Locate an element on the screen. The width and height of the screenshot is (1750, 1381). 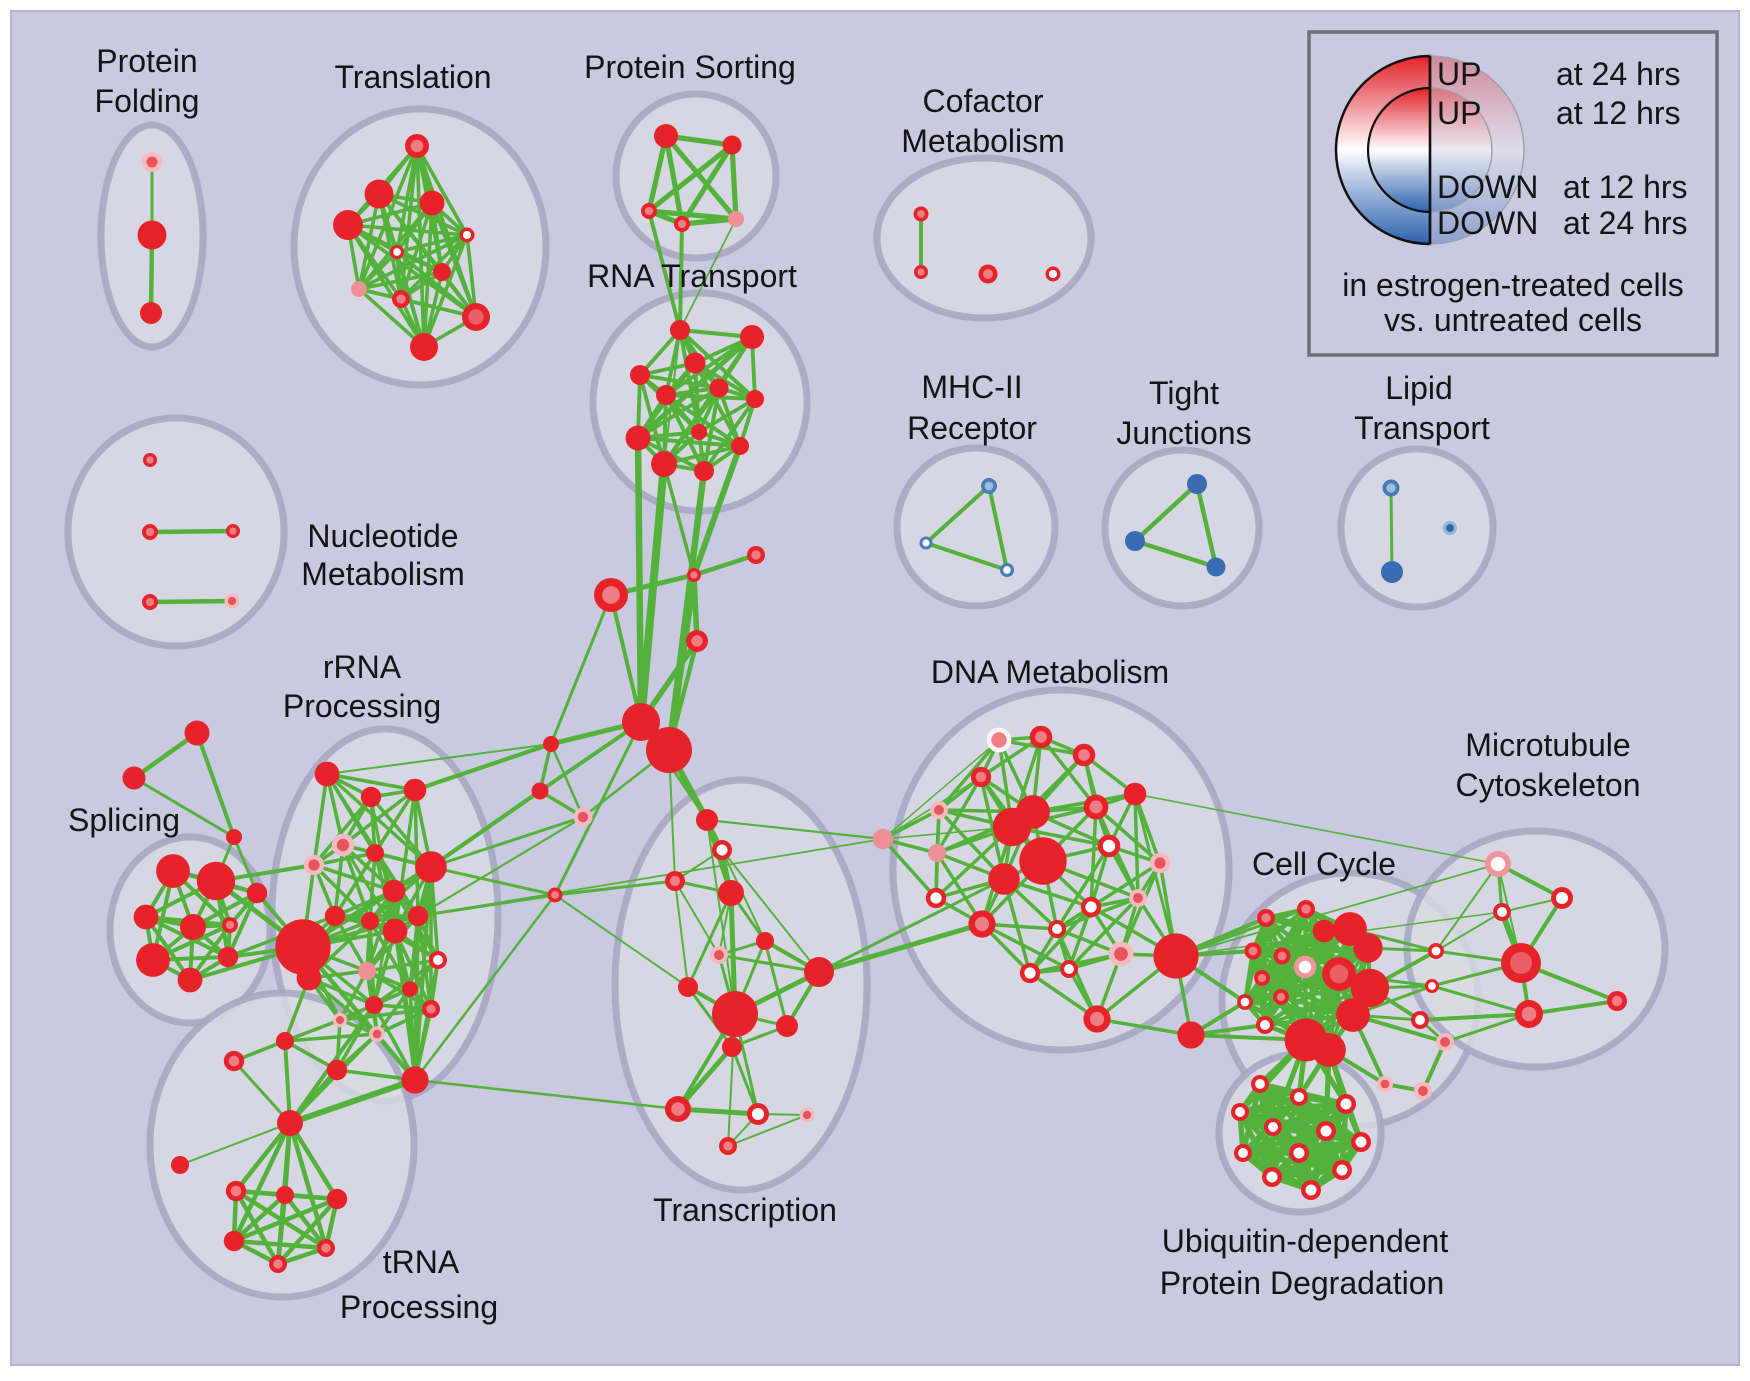
svg-text: Lipid is located at coordinates (1419, 388).